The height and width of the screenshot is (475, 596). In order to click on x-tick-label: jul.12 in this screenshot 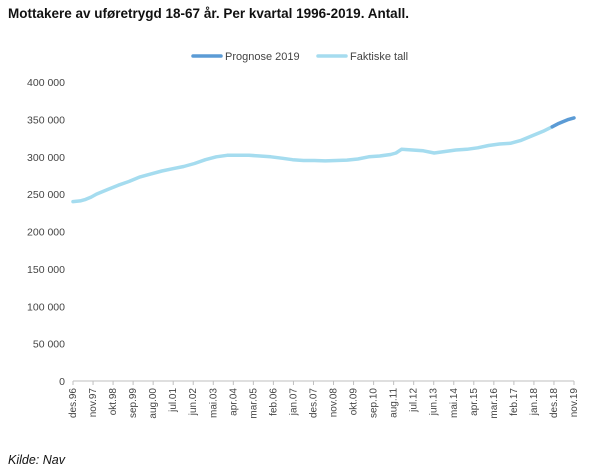, I will do `click(414, 400)`.